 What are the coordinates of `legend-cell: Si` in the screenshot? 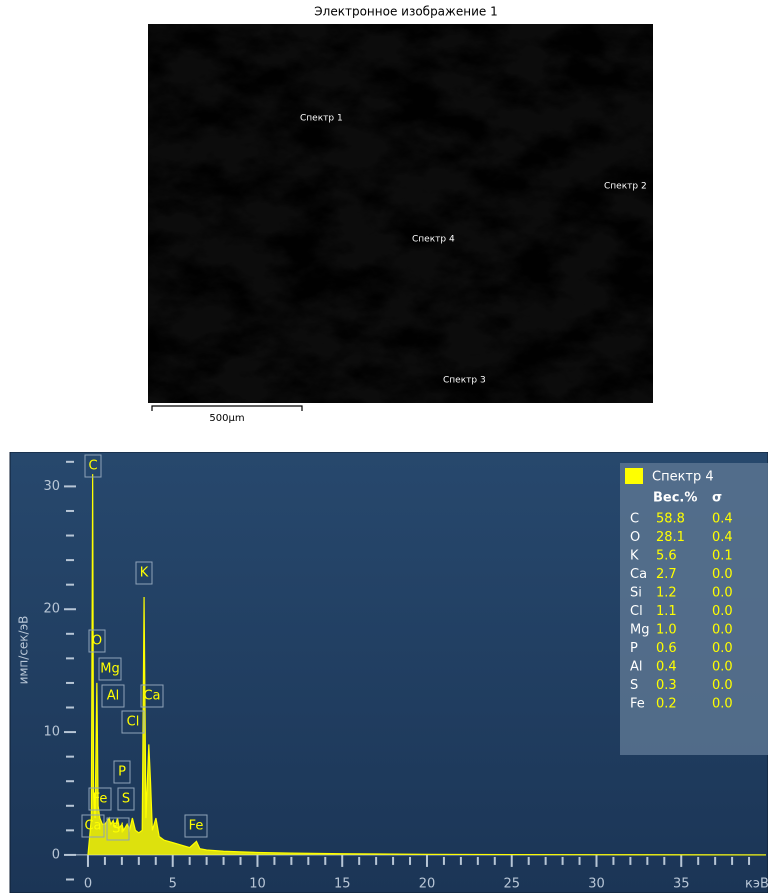 It's located at (636, 593).